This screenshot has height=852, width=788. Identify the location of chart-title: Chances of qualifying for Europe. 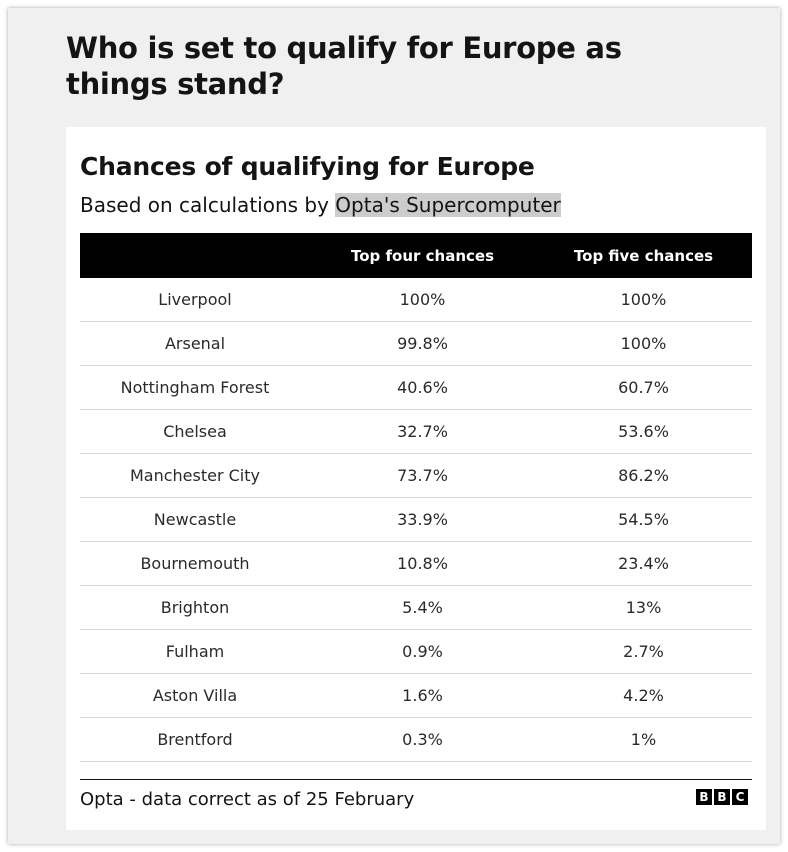
(307, 166).